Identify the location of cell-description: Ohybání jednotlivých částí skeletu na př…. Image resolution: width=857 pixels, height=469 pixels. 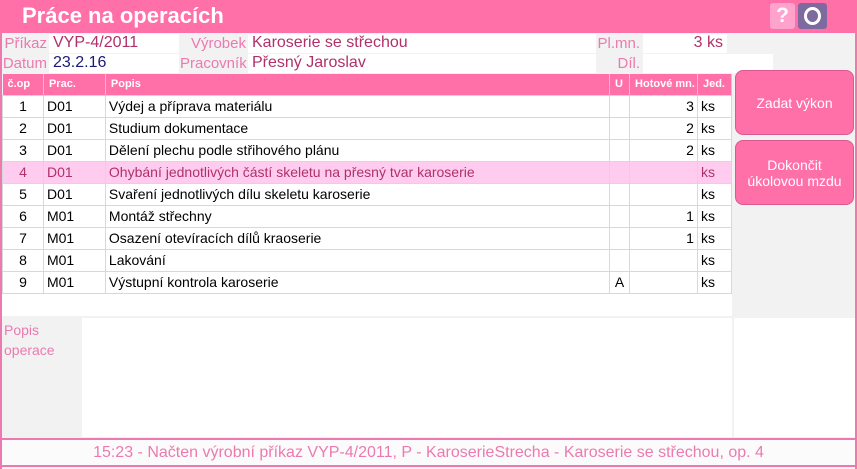
(357, 172).